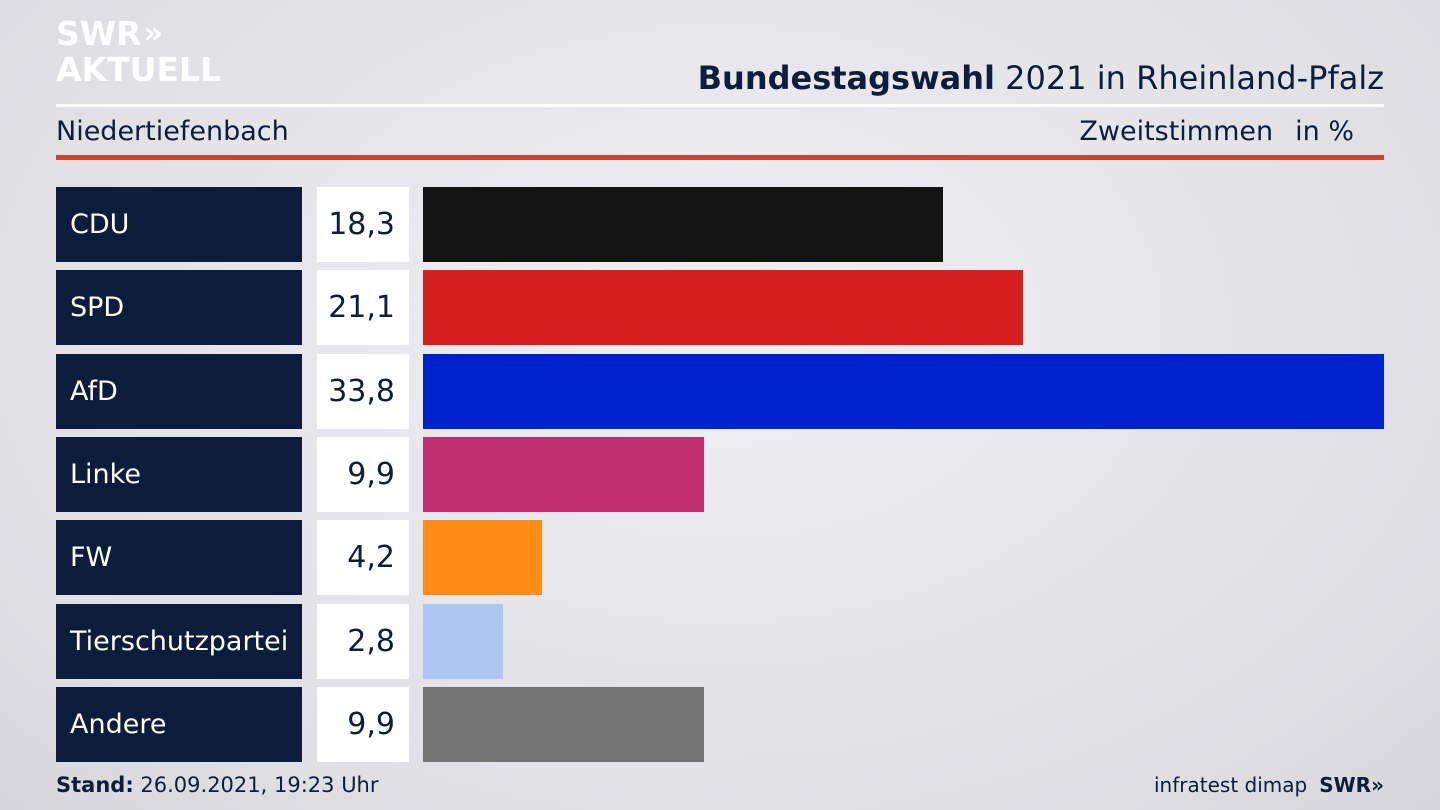  What do you see at coordinates (720, 474) in the screenshot?
I see `bar-row: Linke 9,9` at bounding box center [720, 474].